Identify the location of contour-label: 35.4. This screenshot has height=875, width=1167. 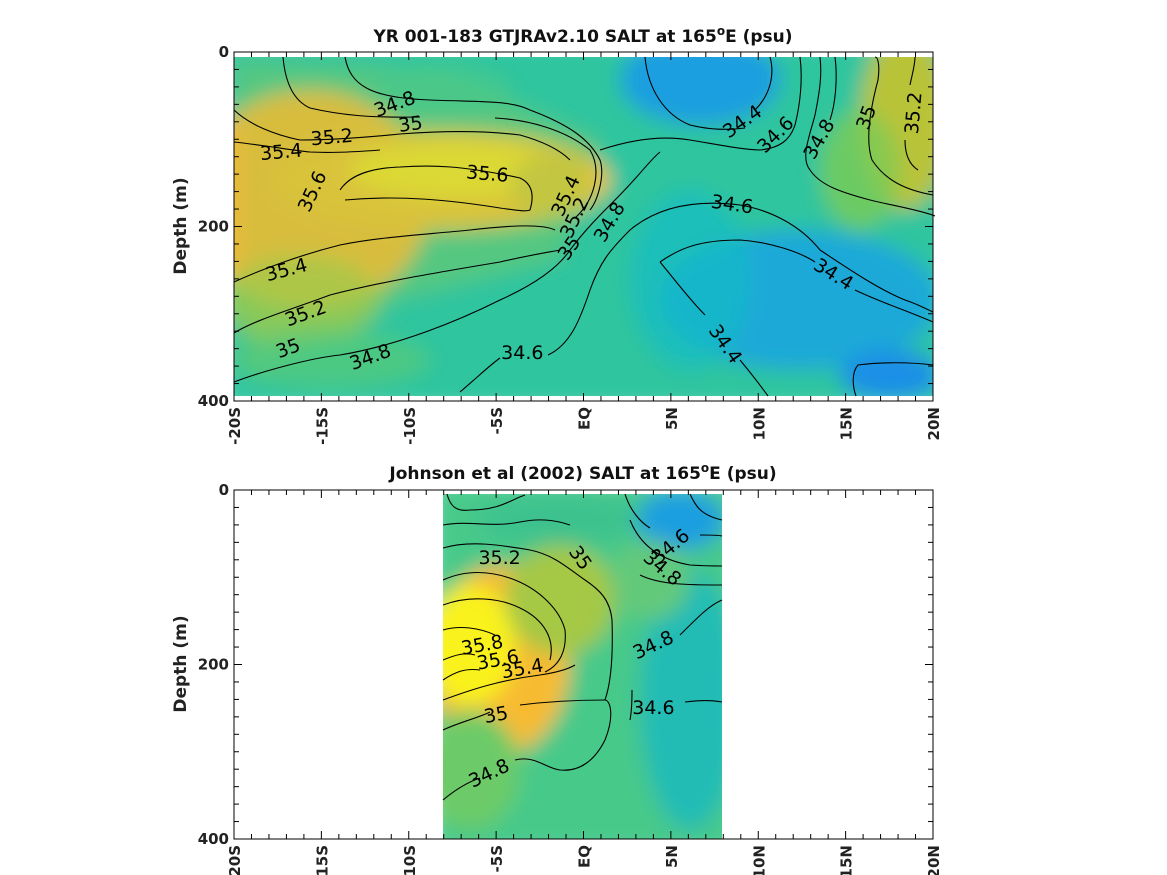
(281, 153).